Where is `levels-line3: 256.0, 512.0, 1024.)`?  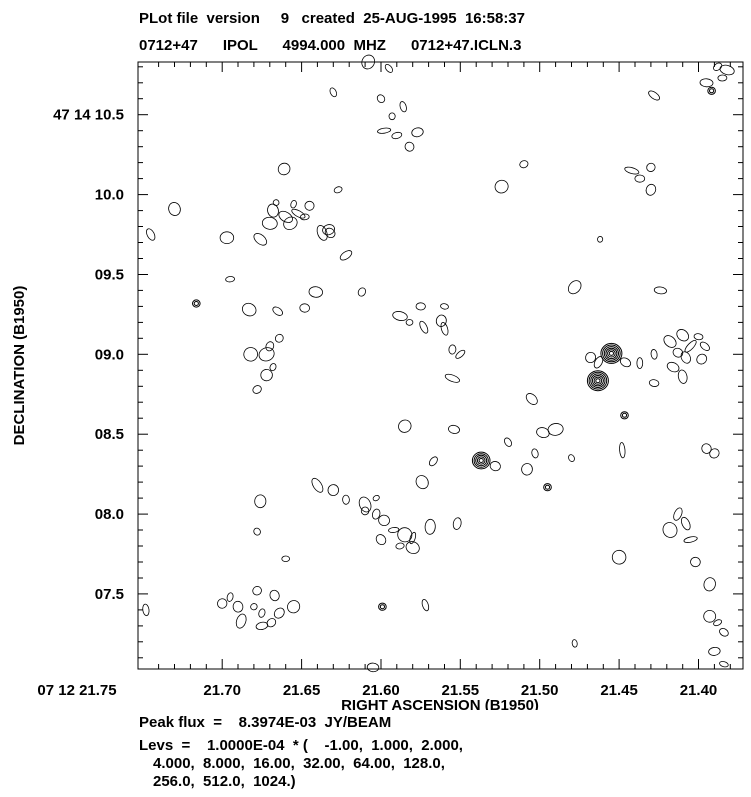 levels-line3: 256.0, 512.0, 1024.) is located at coordinates (224, 781).